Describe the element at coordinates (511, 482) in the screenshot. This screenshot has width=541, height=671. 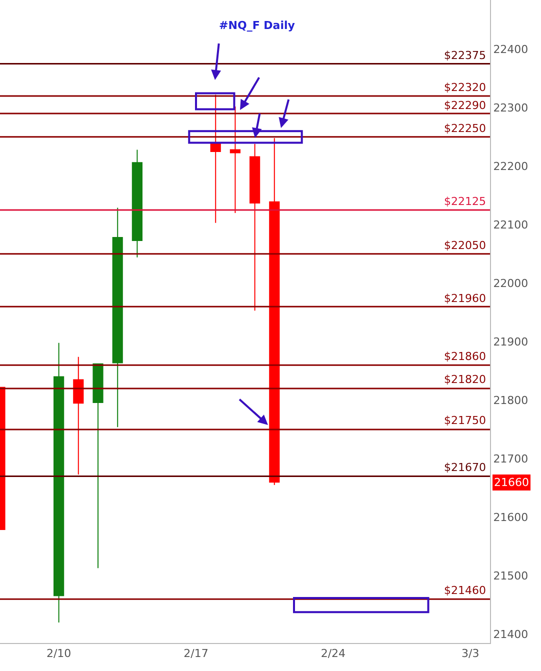
I see `text: 21660` at that location.